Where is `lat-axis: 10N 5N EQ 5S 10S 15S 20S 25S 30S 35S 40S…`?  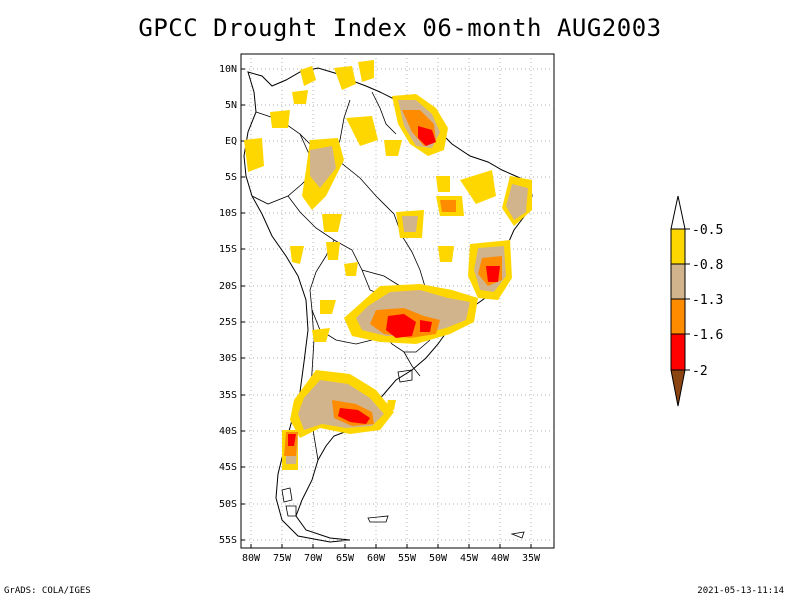
lat-axis: 10N 5N EQ 5S 10S 15S 20S 25S 30S 35S 40S… is located at coordinates (232, 305).